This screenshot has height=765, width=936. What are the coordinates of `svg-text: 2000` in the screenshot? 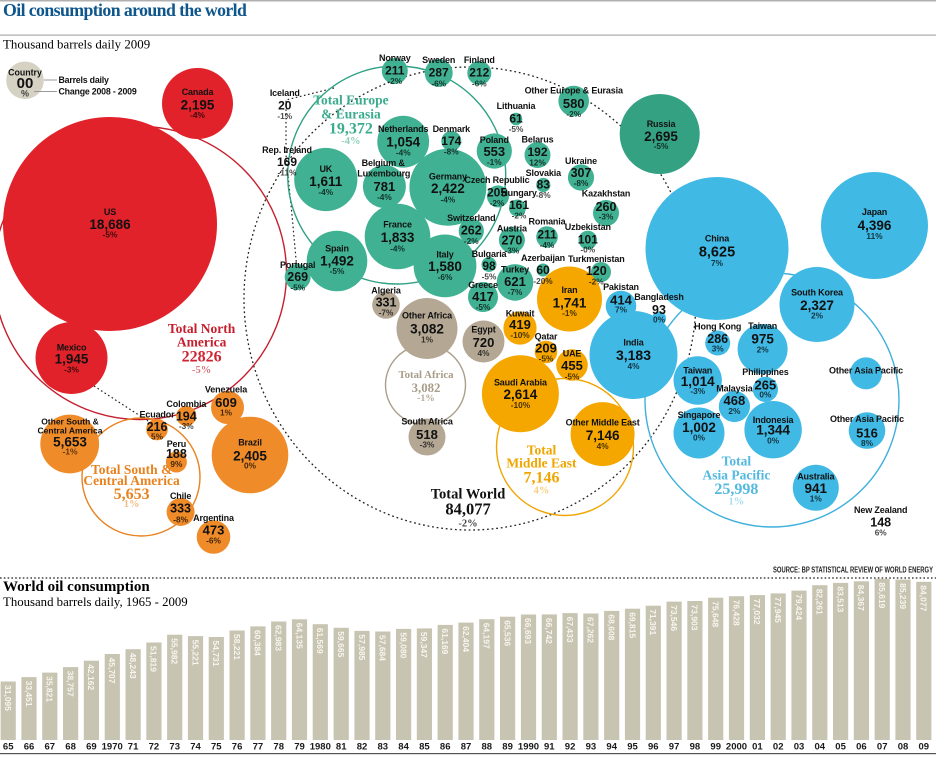 It's located at (736, 746).